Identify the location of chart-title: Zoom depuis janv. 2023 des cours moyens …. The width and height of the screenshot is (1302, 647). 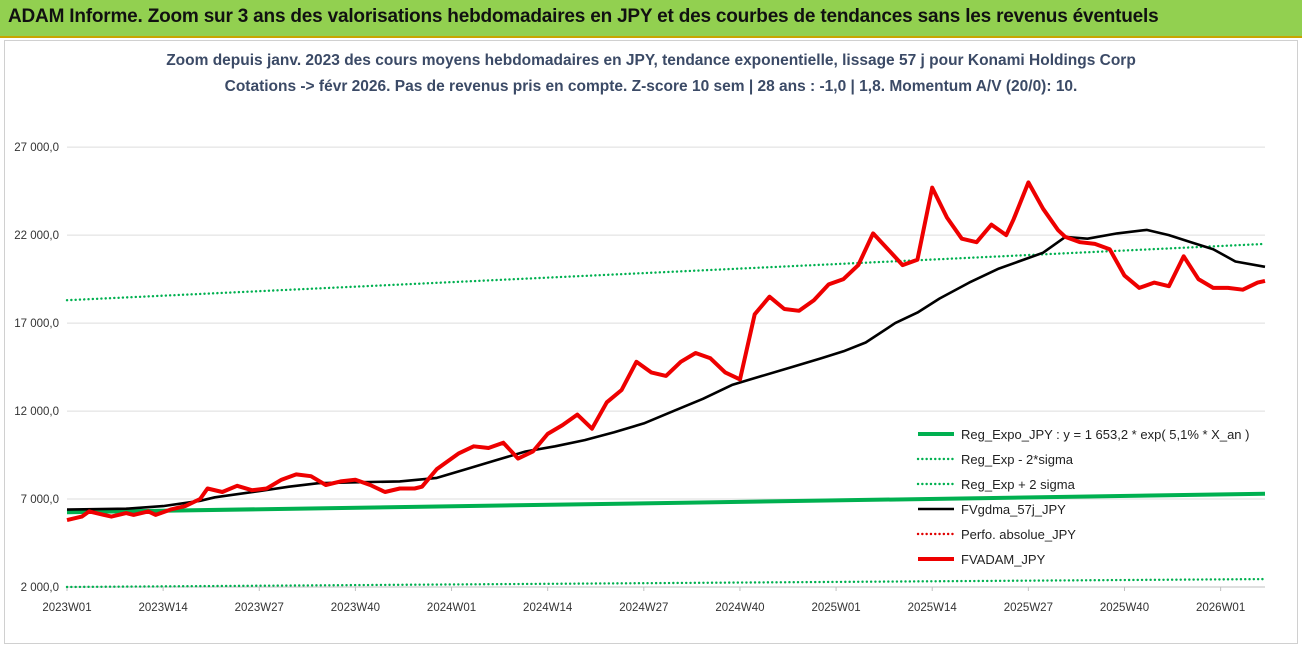
(651, 60).